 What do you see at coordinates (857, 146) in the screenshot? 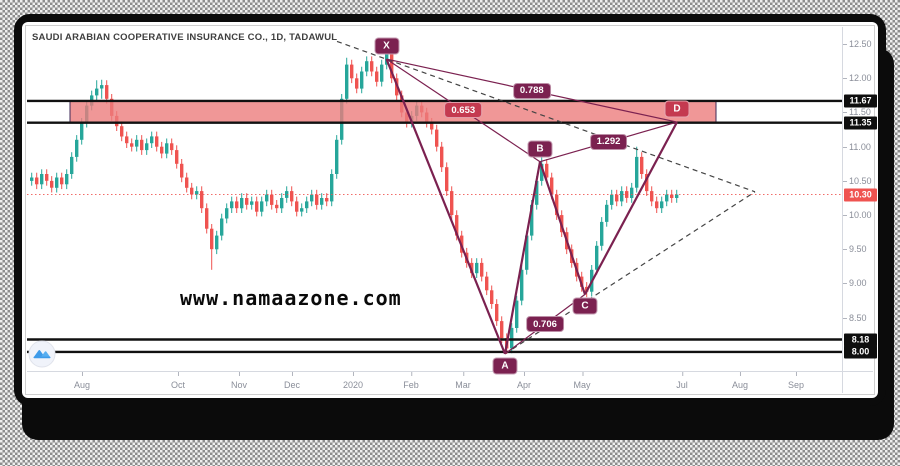
I see `price-tick-label: 11.00` at bounding box center [857, 146].